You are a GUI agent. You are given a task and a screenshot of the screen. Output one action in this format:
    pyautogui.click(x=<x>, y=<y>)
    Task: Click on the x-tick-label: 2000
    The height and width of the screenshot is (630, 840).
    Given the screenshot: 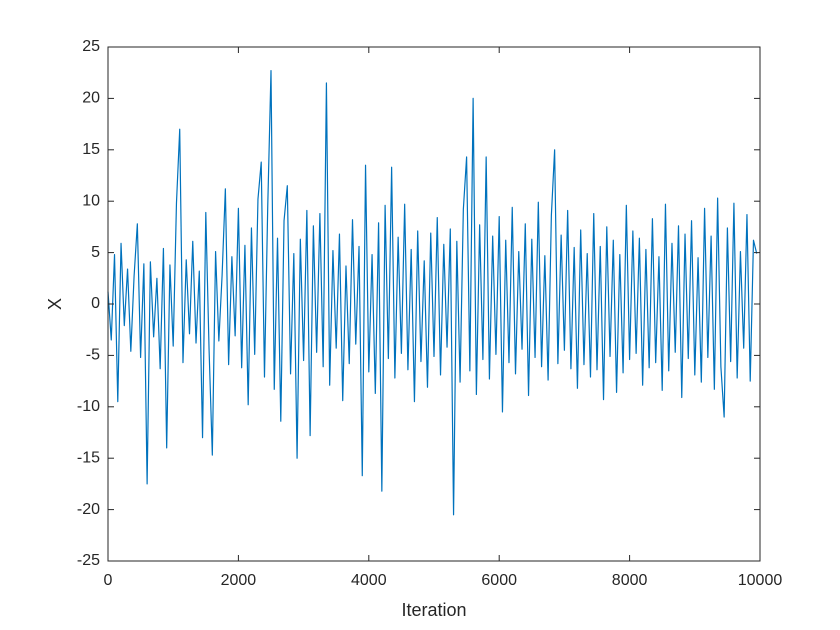 What is the action you would take?
    pyautogui.click(x=239, y=580)
    